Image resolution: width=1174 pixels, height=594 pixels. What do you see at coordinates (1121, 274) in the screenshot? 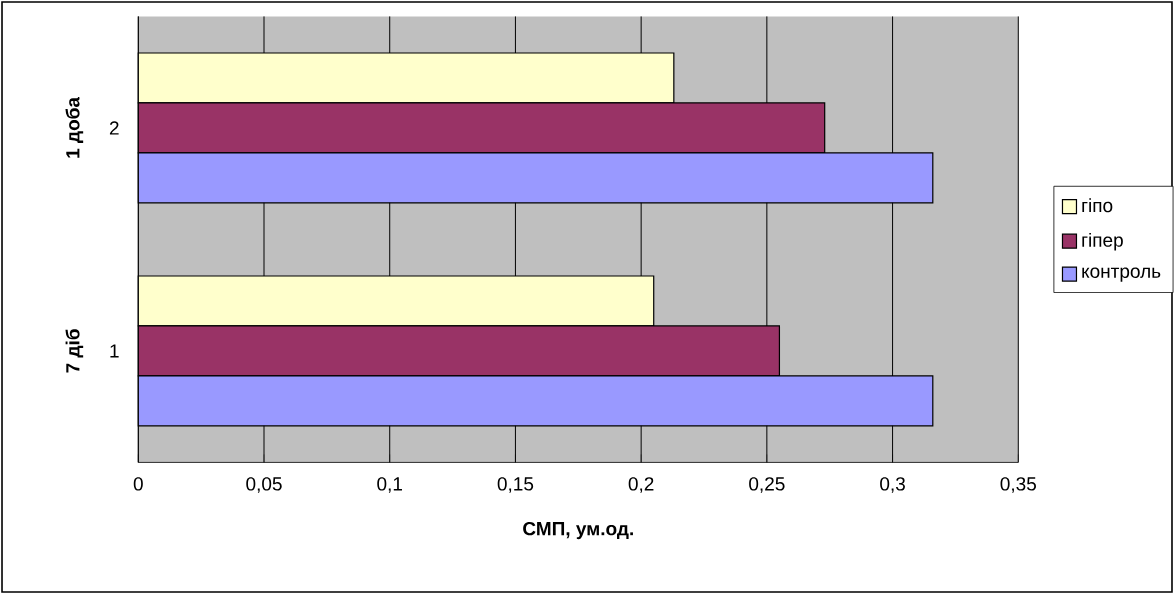
I see `legend-label: контроль` at bounding box center [1121, 274].